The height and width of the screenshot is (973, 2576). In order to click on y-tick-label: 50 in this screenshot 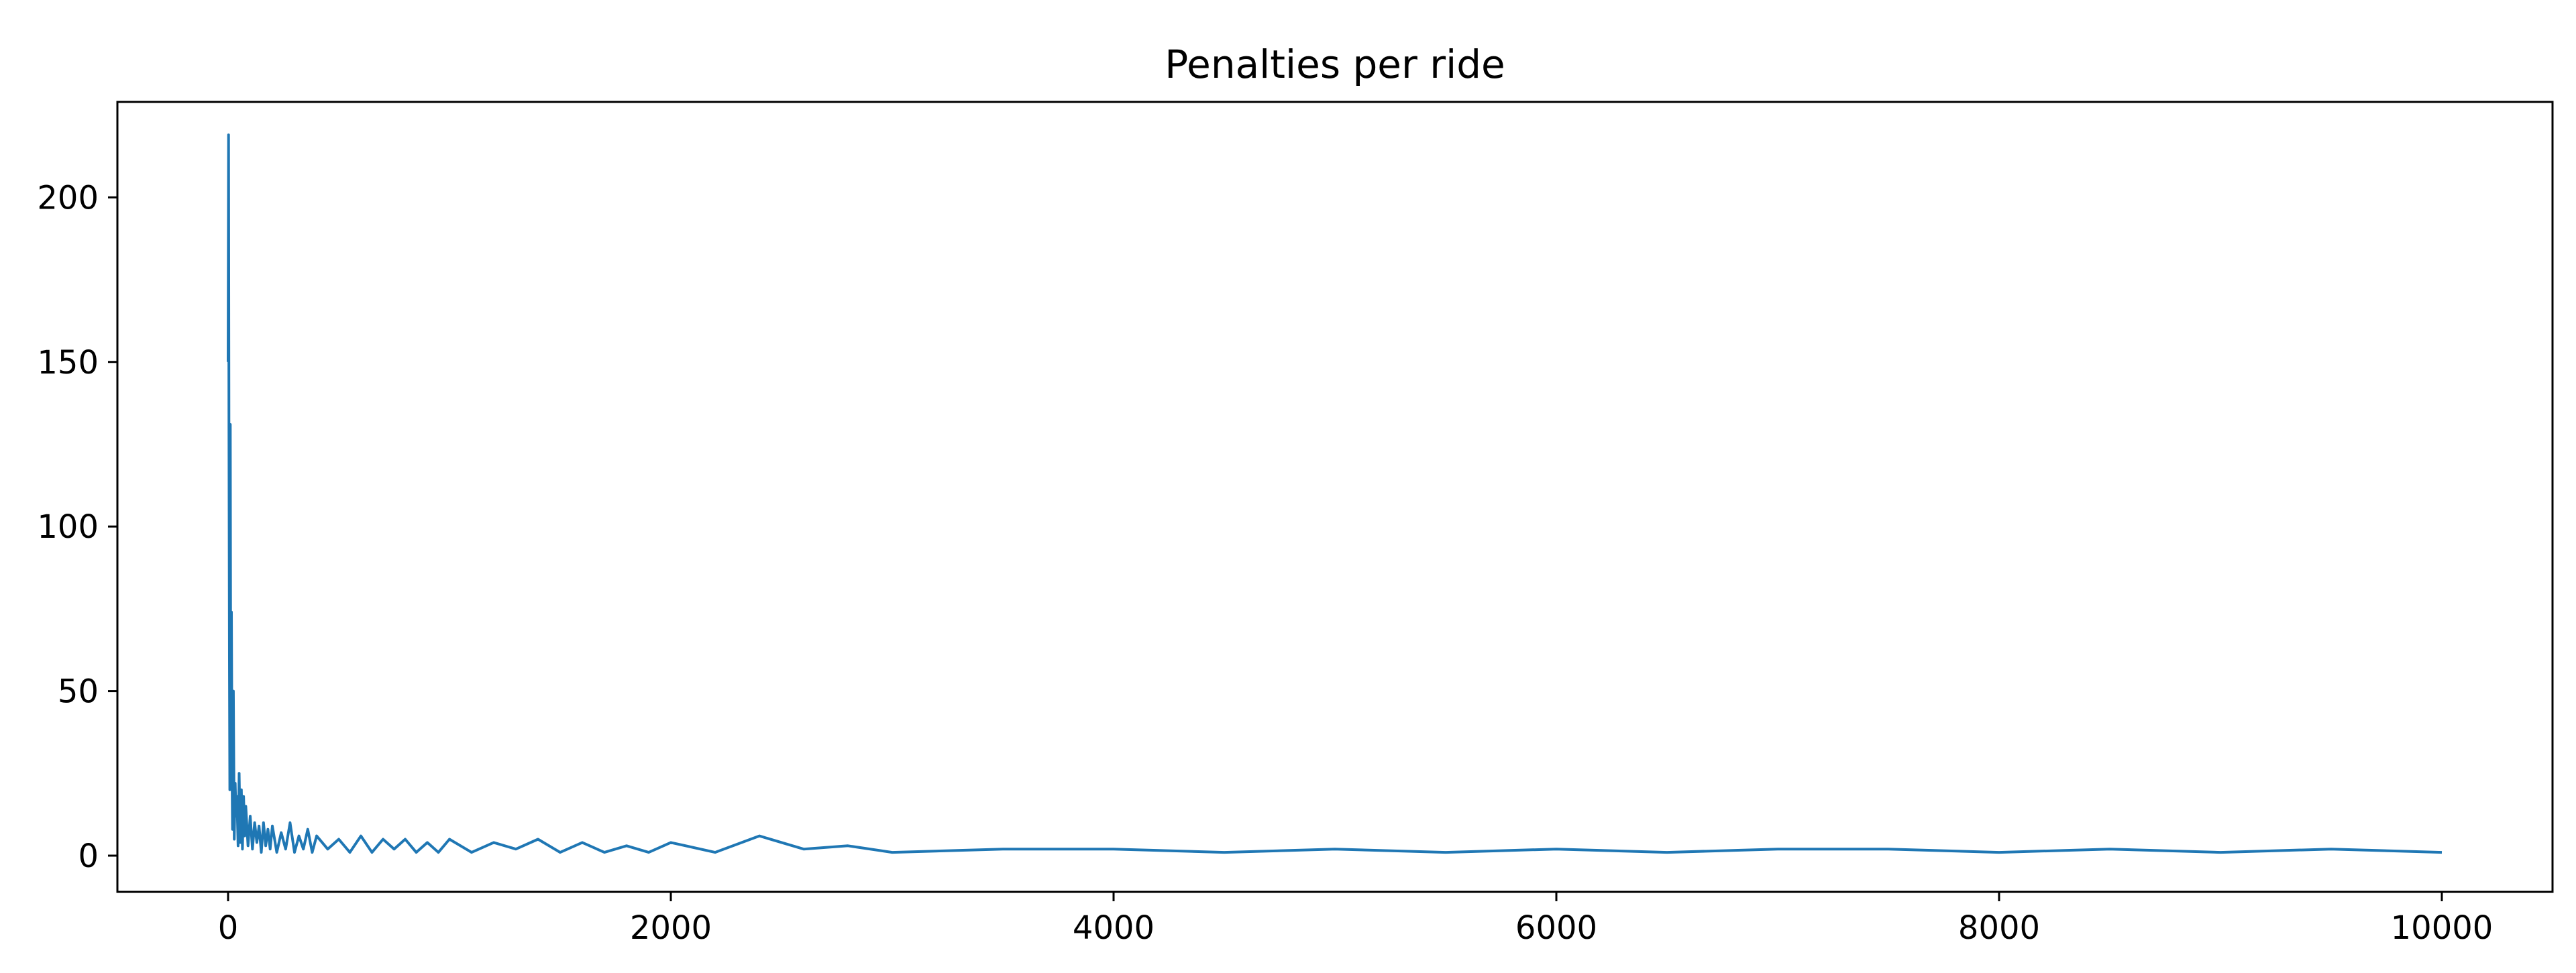, I will do `click(78, 692)`.